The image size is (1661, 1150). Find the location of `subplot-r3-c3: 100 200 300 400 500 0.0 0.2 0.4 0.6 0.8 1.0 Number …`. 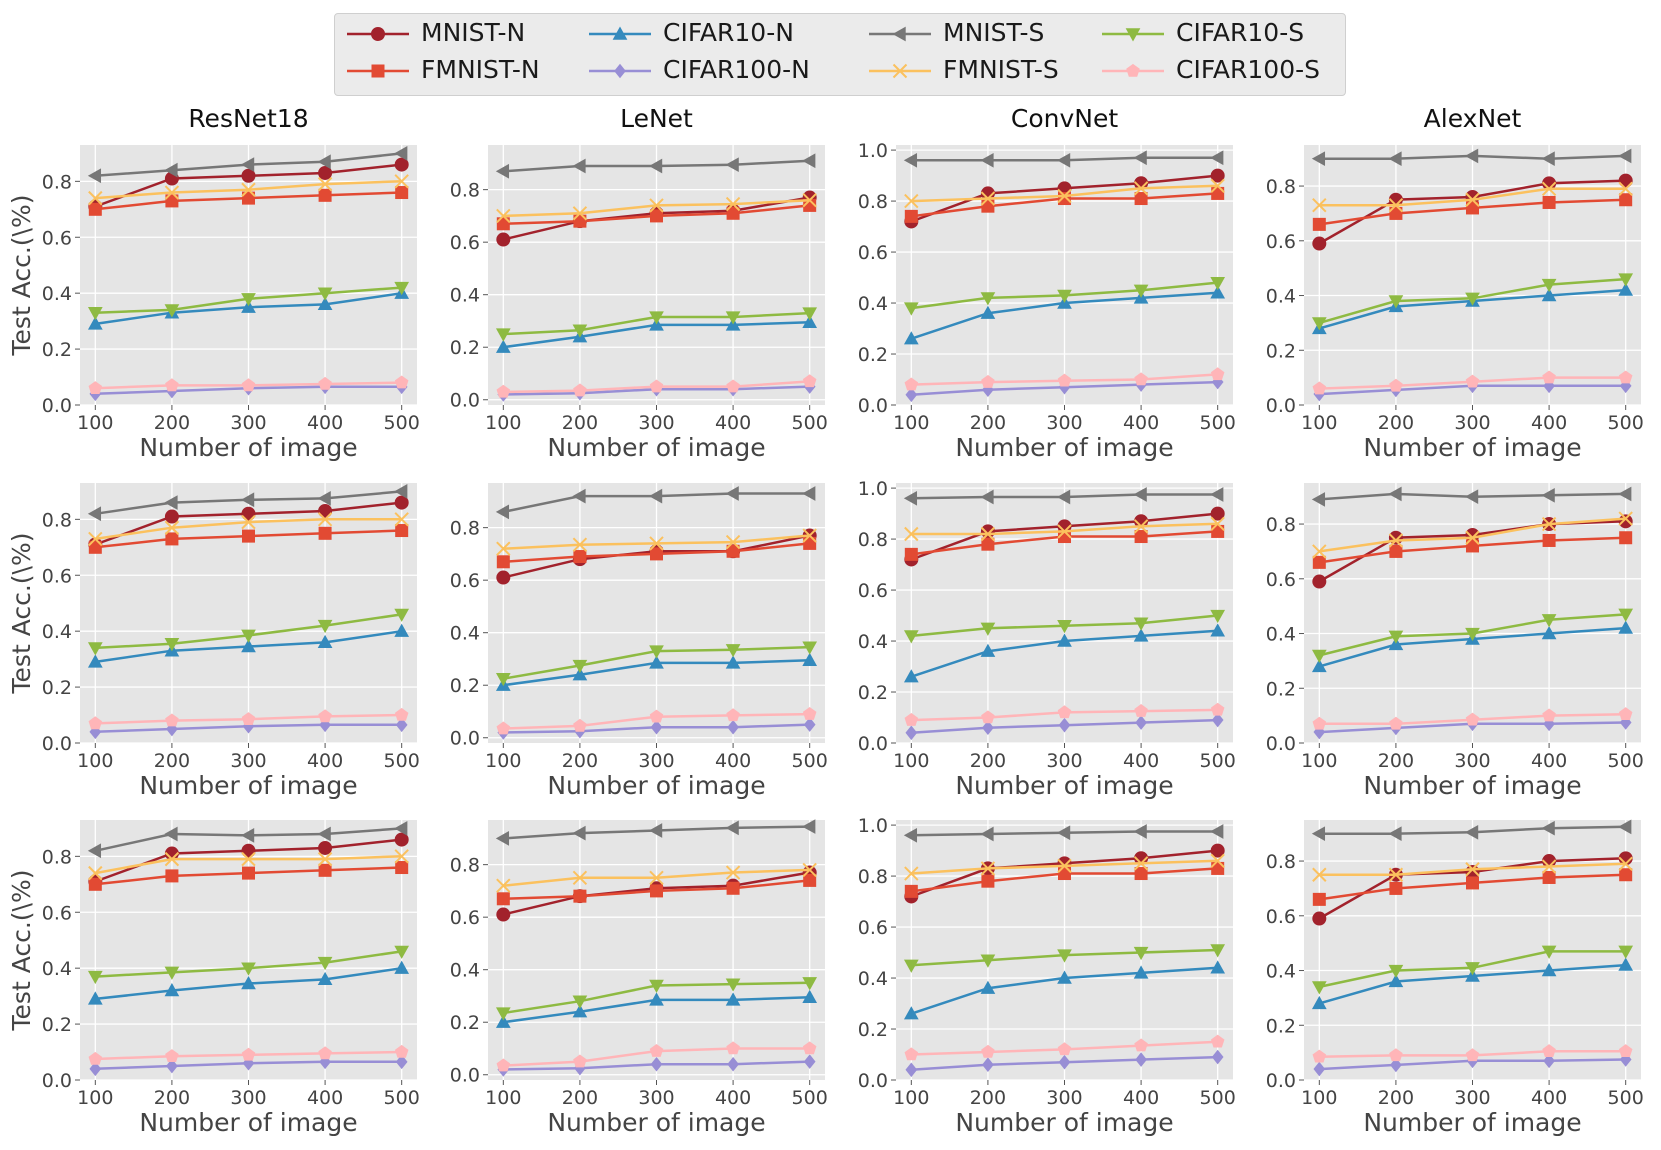

subplot-r3-c3: 100 200 300 400 500 0.0 0.2 0.4 0.6 0.8 1.0 Number … is located at coordinates (1047, 976).